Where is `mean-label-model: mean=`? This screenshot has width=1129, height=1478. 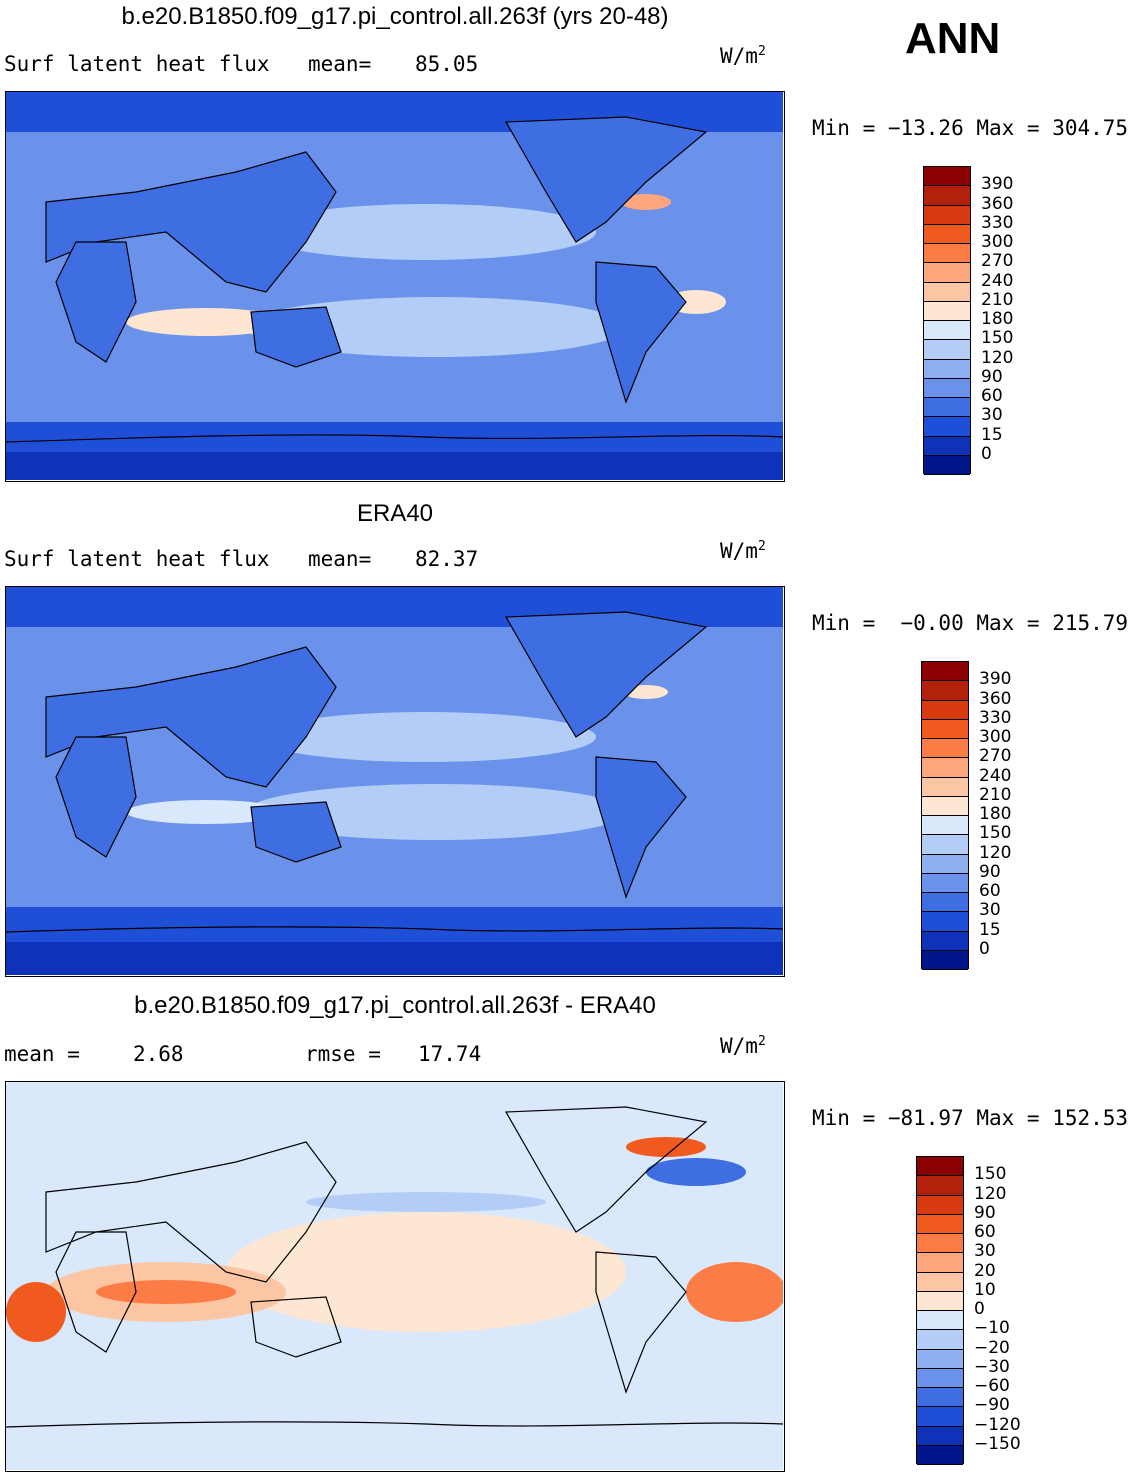
mean-label-model: mean= is located at coordinates (340, 64).